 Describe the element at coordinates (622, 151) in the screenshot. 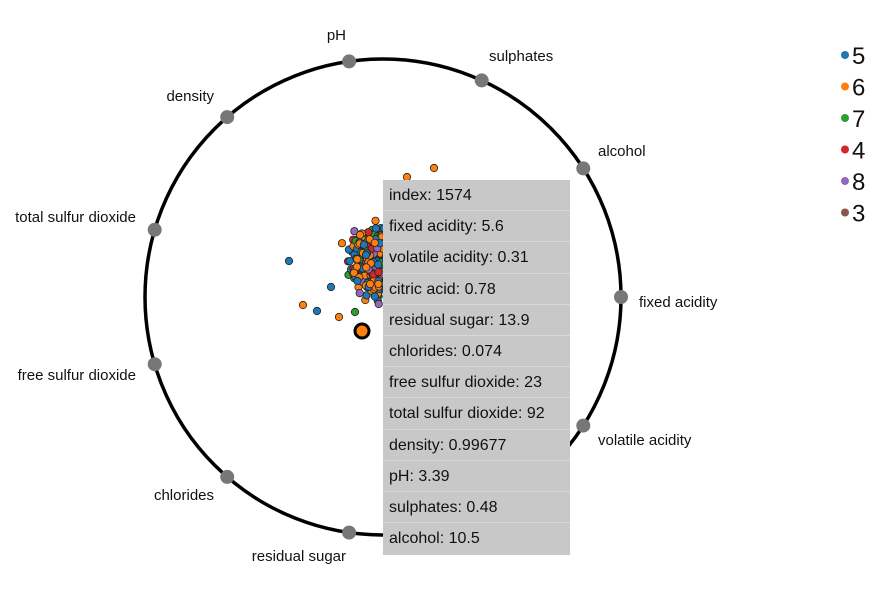

I see `anchor-label-alcohol: alcohol` at that location.